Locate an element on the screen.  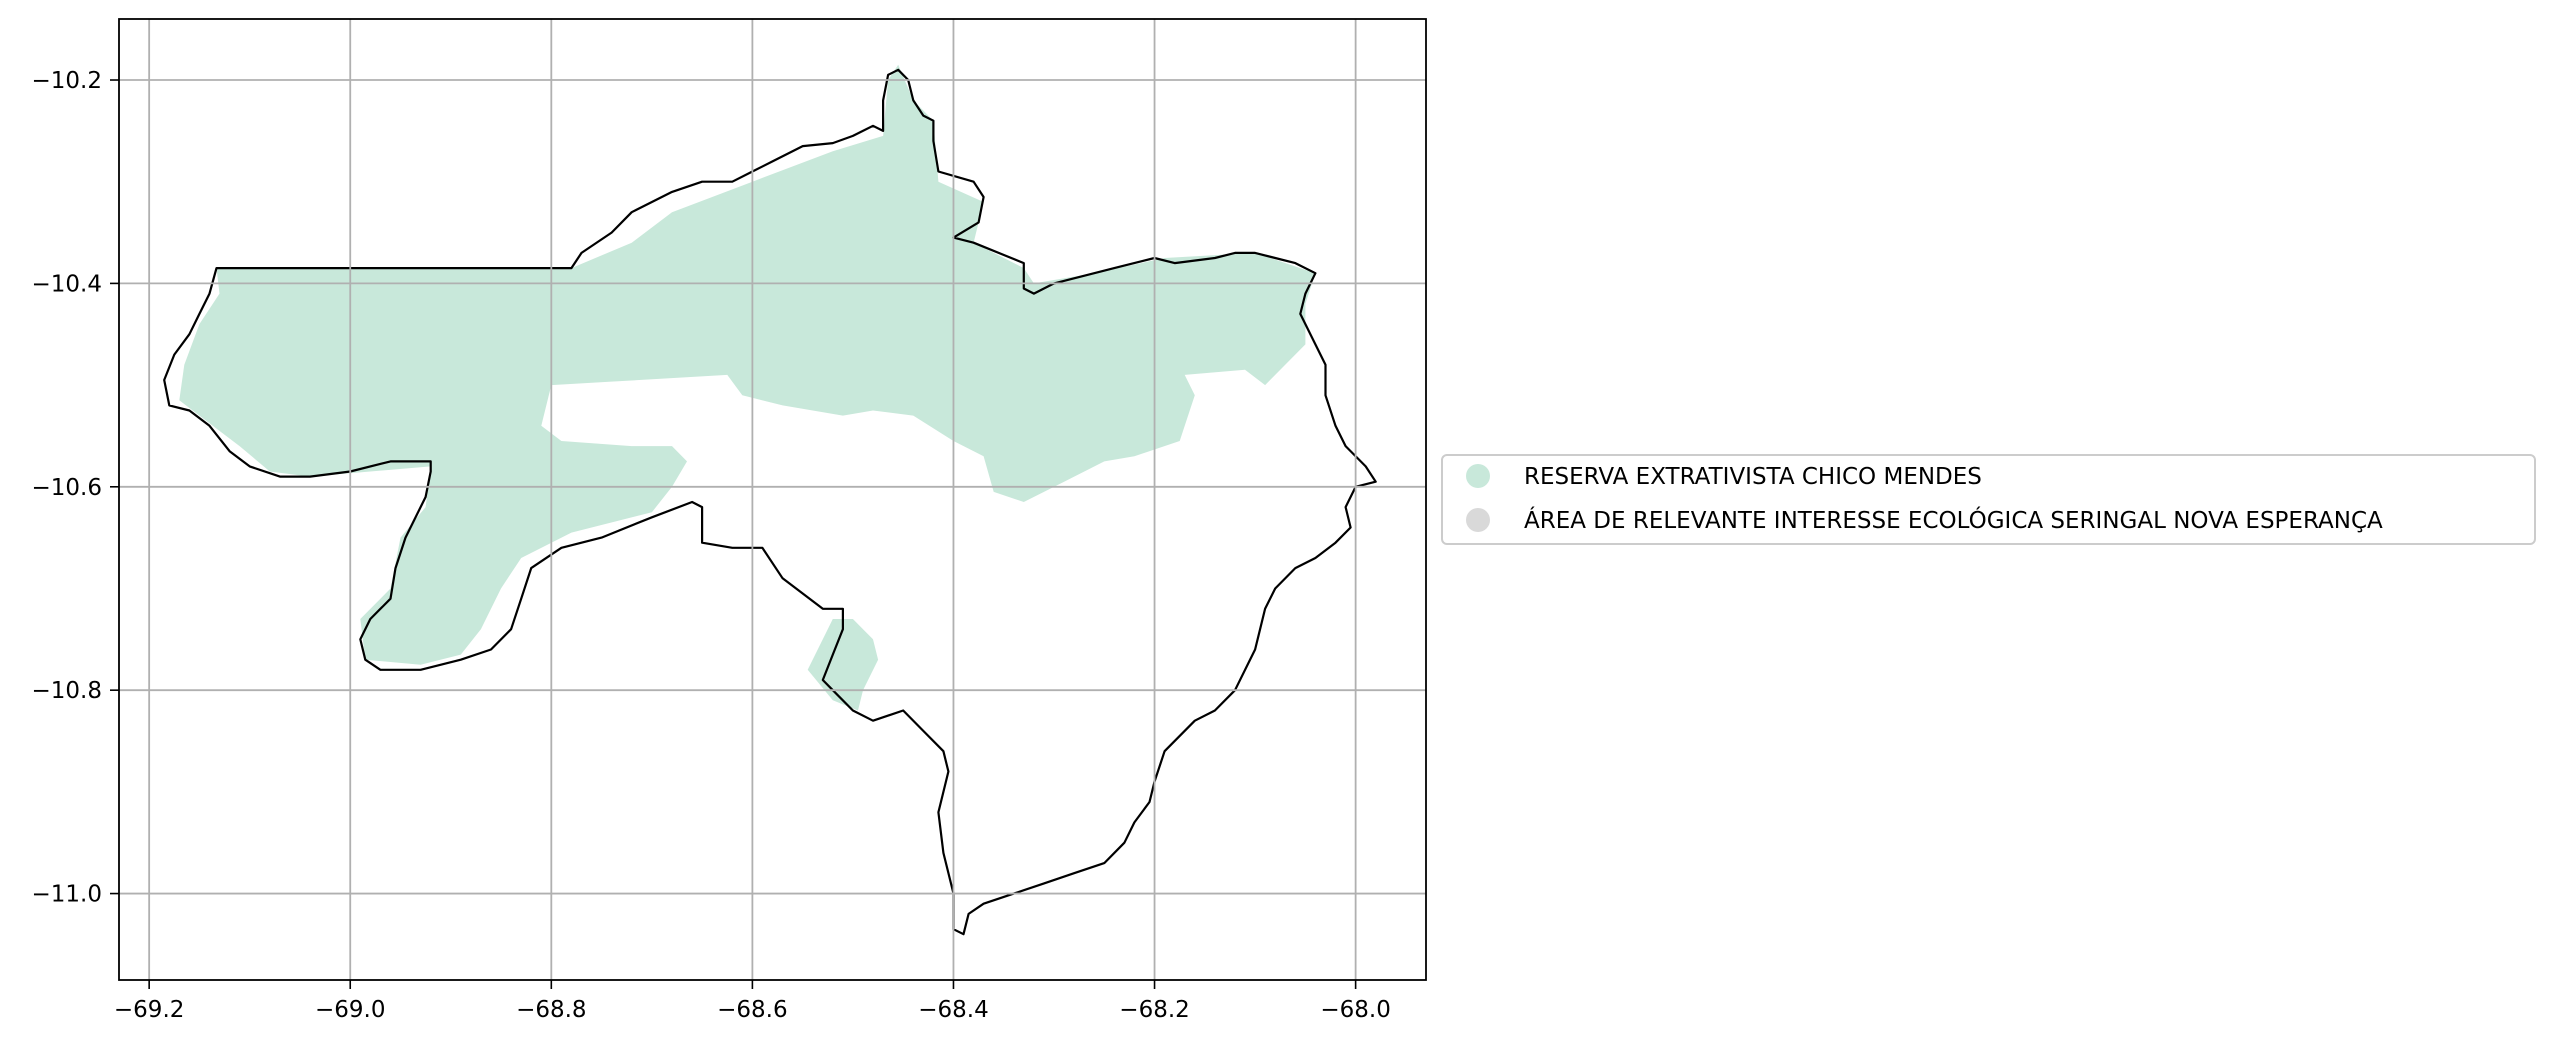
x-tick-label-3: −68.6 is located at coordinates (752, 1010).